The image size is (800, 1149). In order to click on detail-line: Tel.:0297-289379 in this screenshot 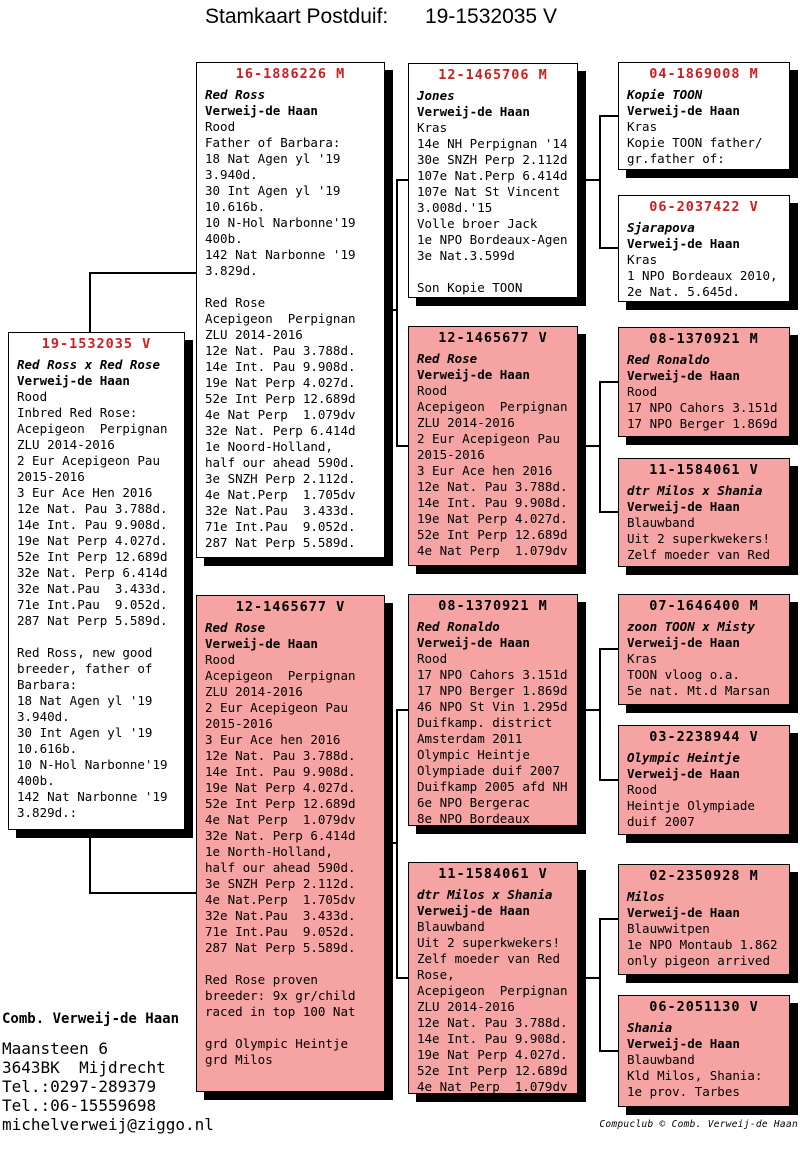, I will do `click(79, 1086)`.